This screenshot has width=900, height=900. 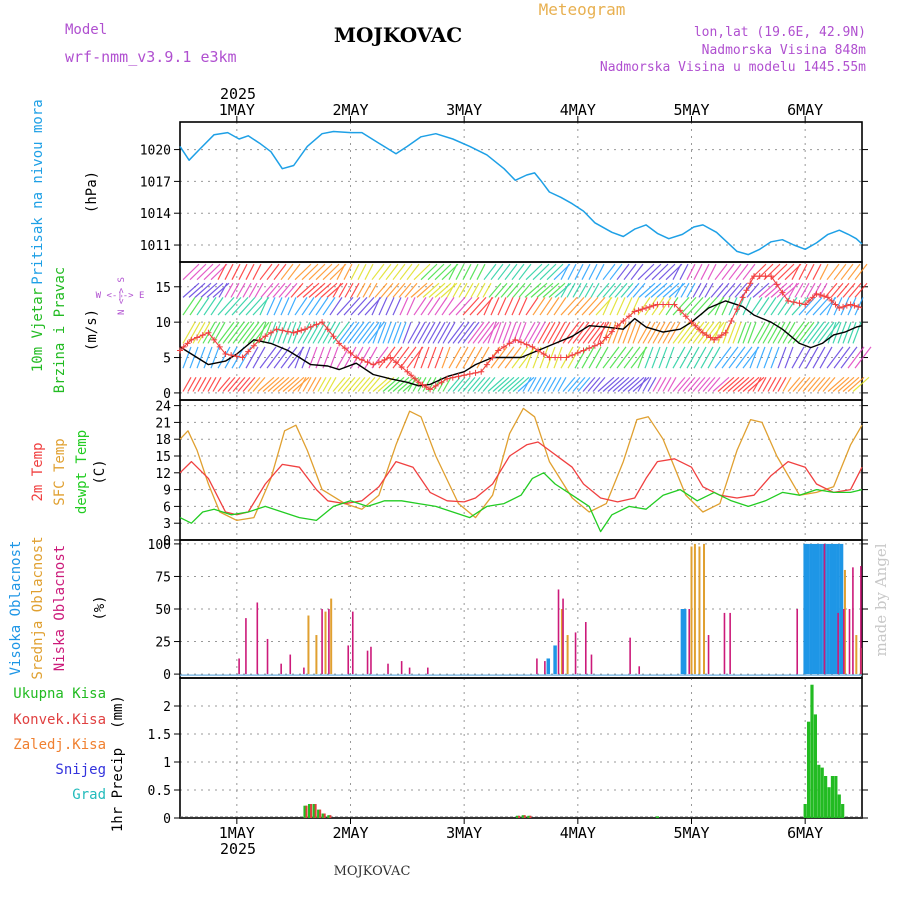 I want to click on bottom-x-tick-label: 6MAY, so click(x=805, y=833).